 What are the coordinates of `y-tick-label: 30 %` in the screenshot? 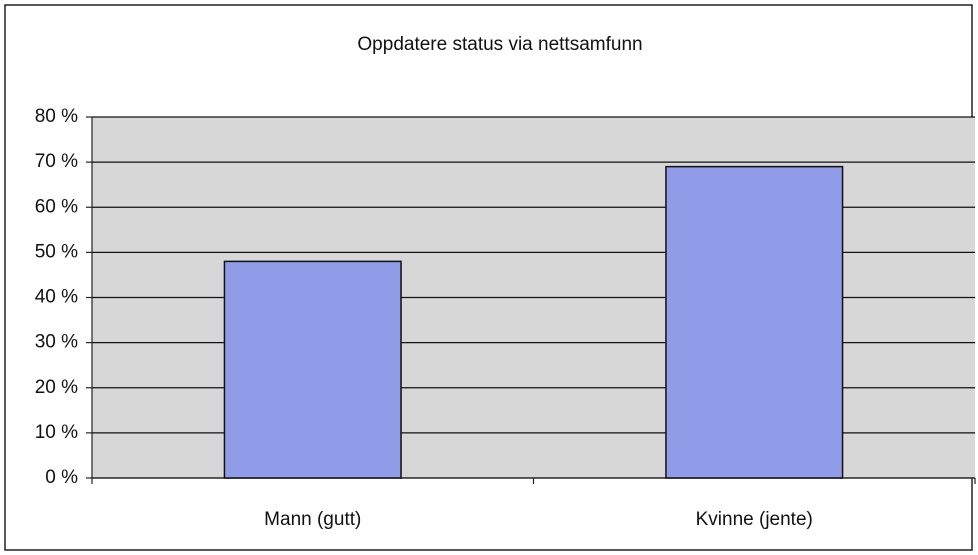 It's located at (56, 342).